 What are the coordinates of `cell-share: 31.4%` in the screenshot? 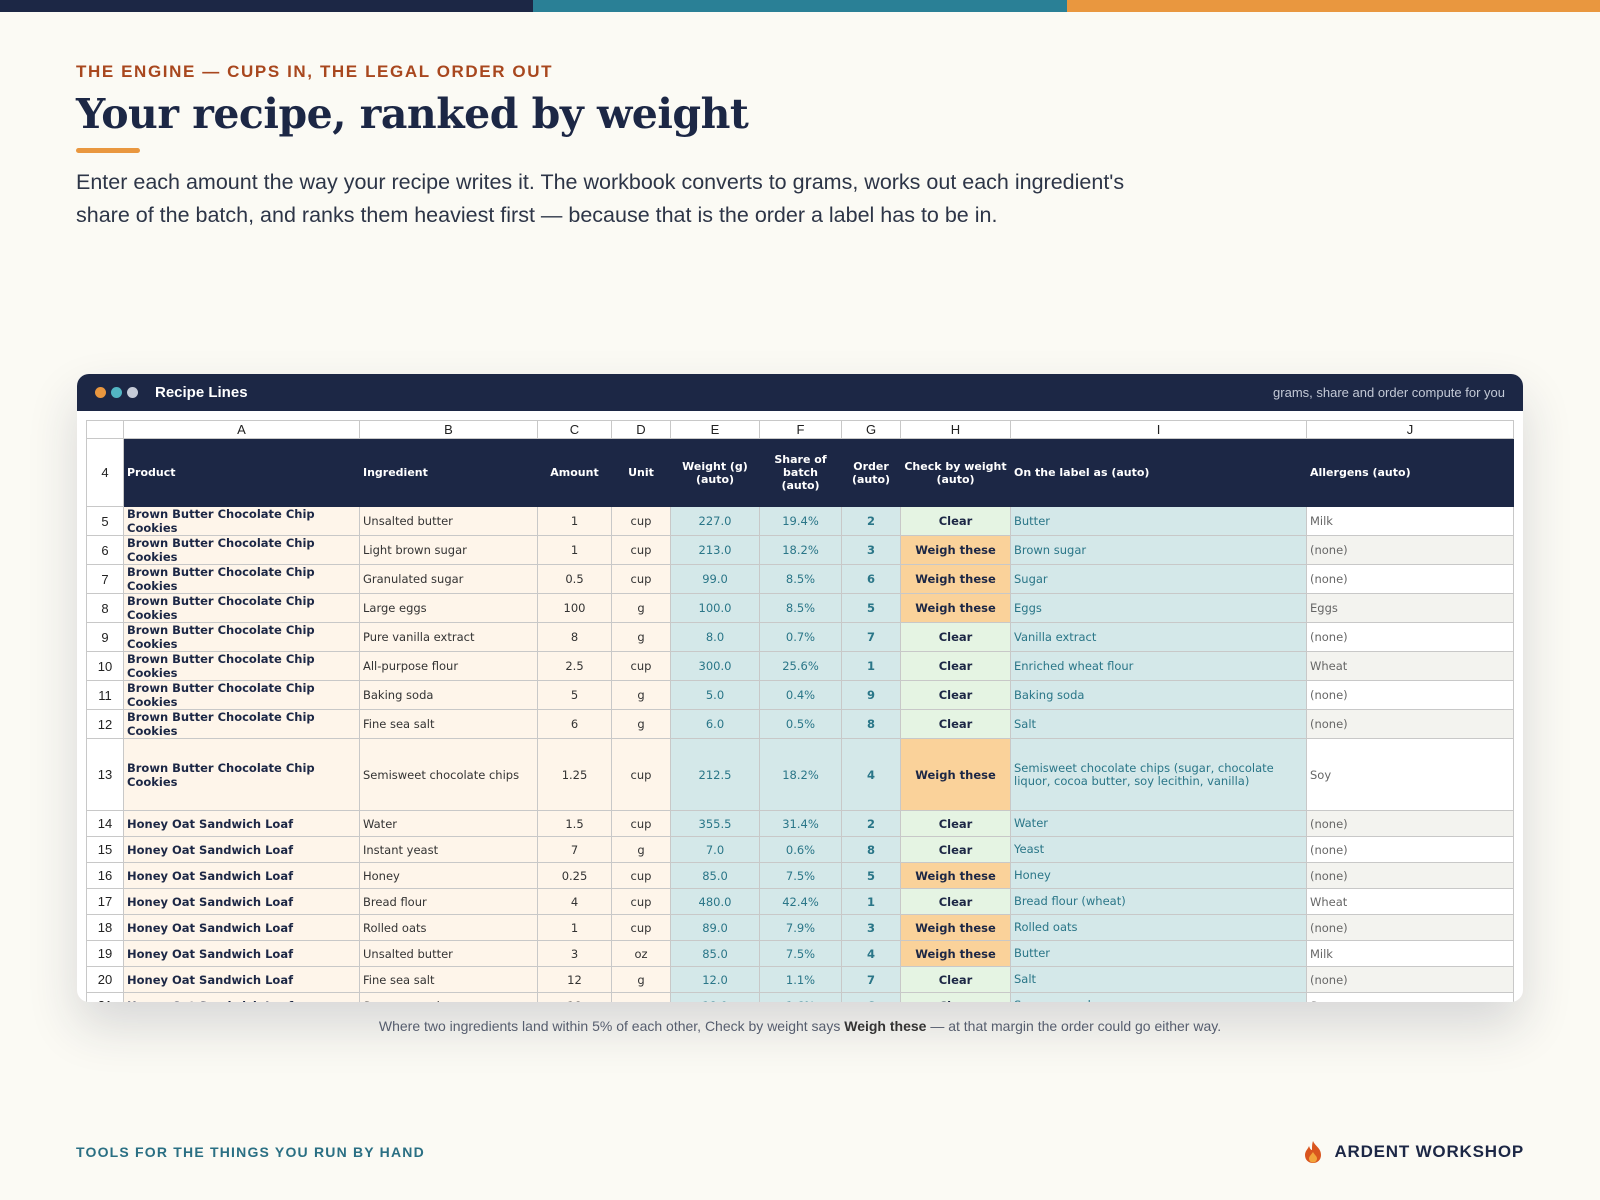 It's located at (800, 823).